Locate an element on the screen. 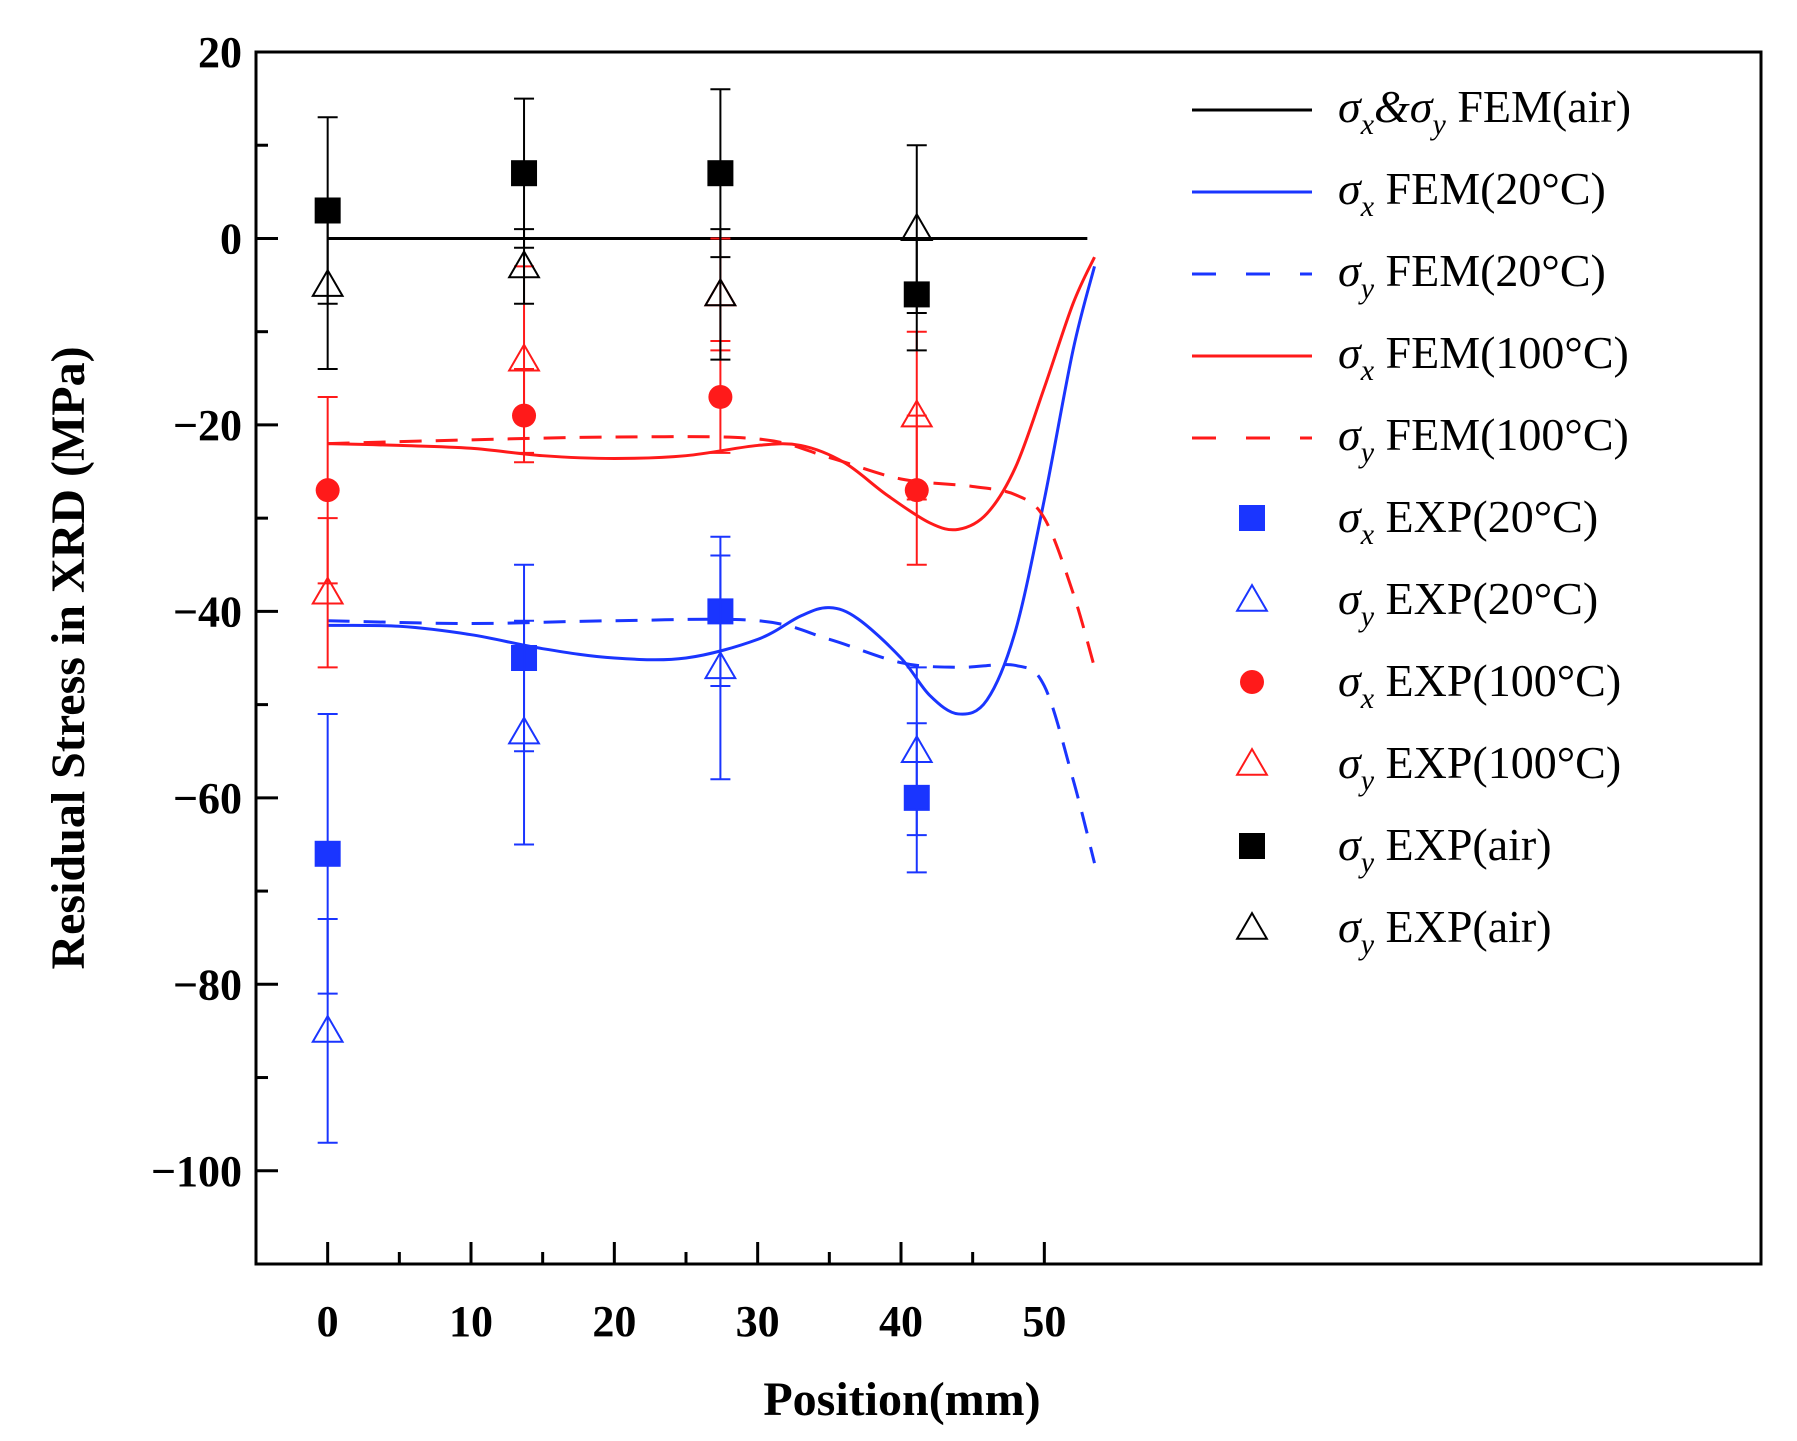  legend-label: σx FEM(100°C) is located at coordinates (1483, 357).